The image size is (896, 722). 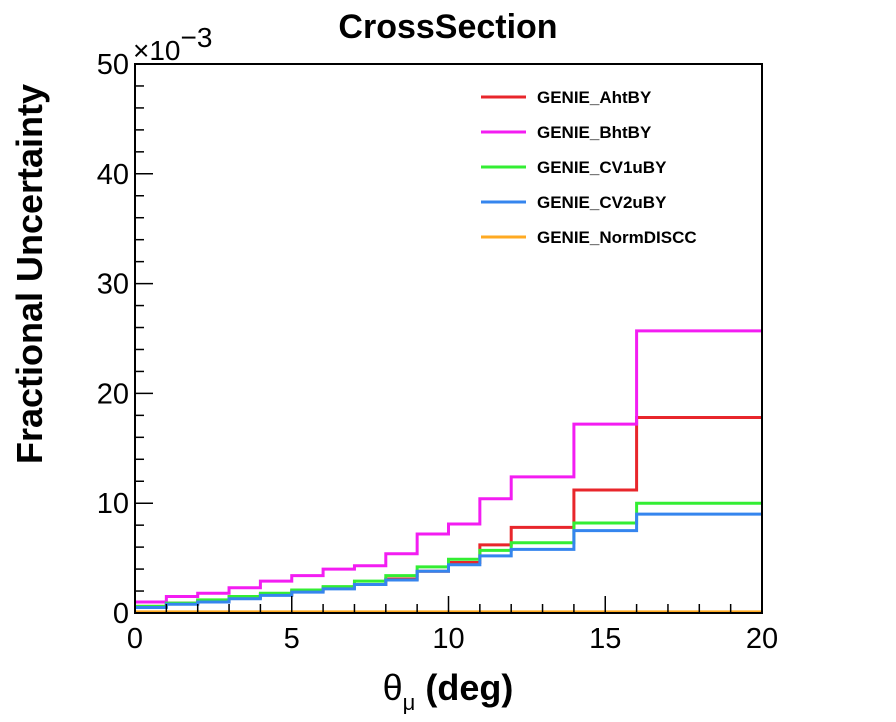 What do you see at coordinates (594, 132) in the screenshot?
I see `legend-label-1: GENIE_BhtBY` at bounding box center [594, 132].